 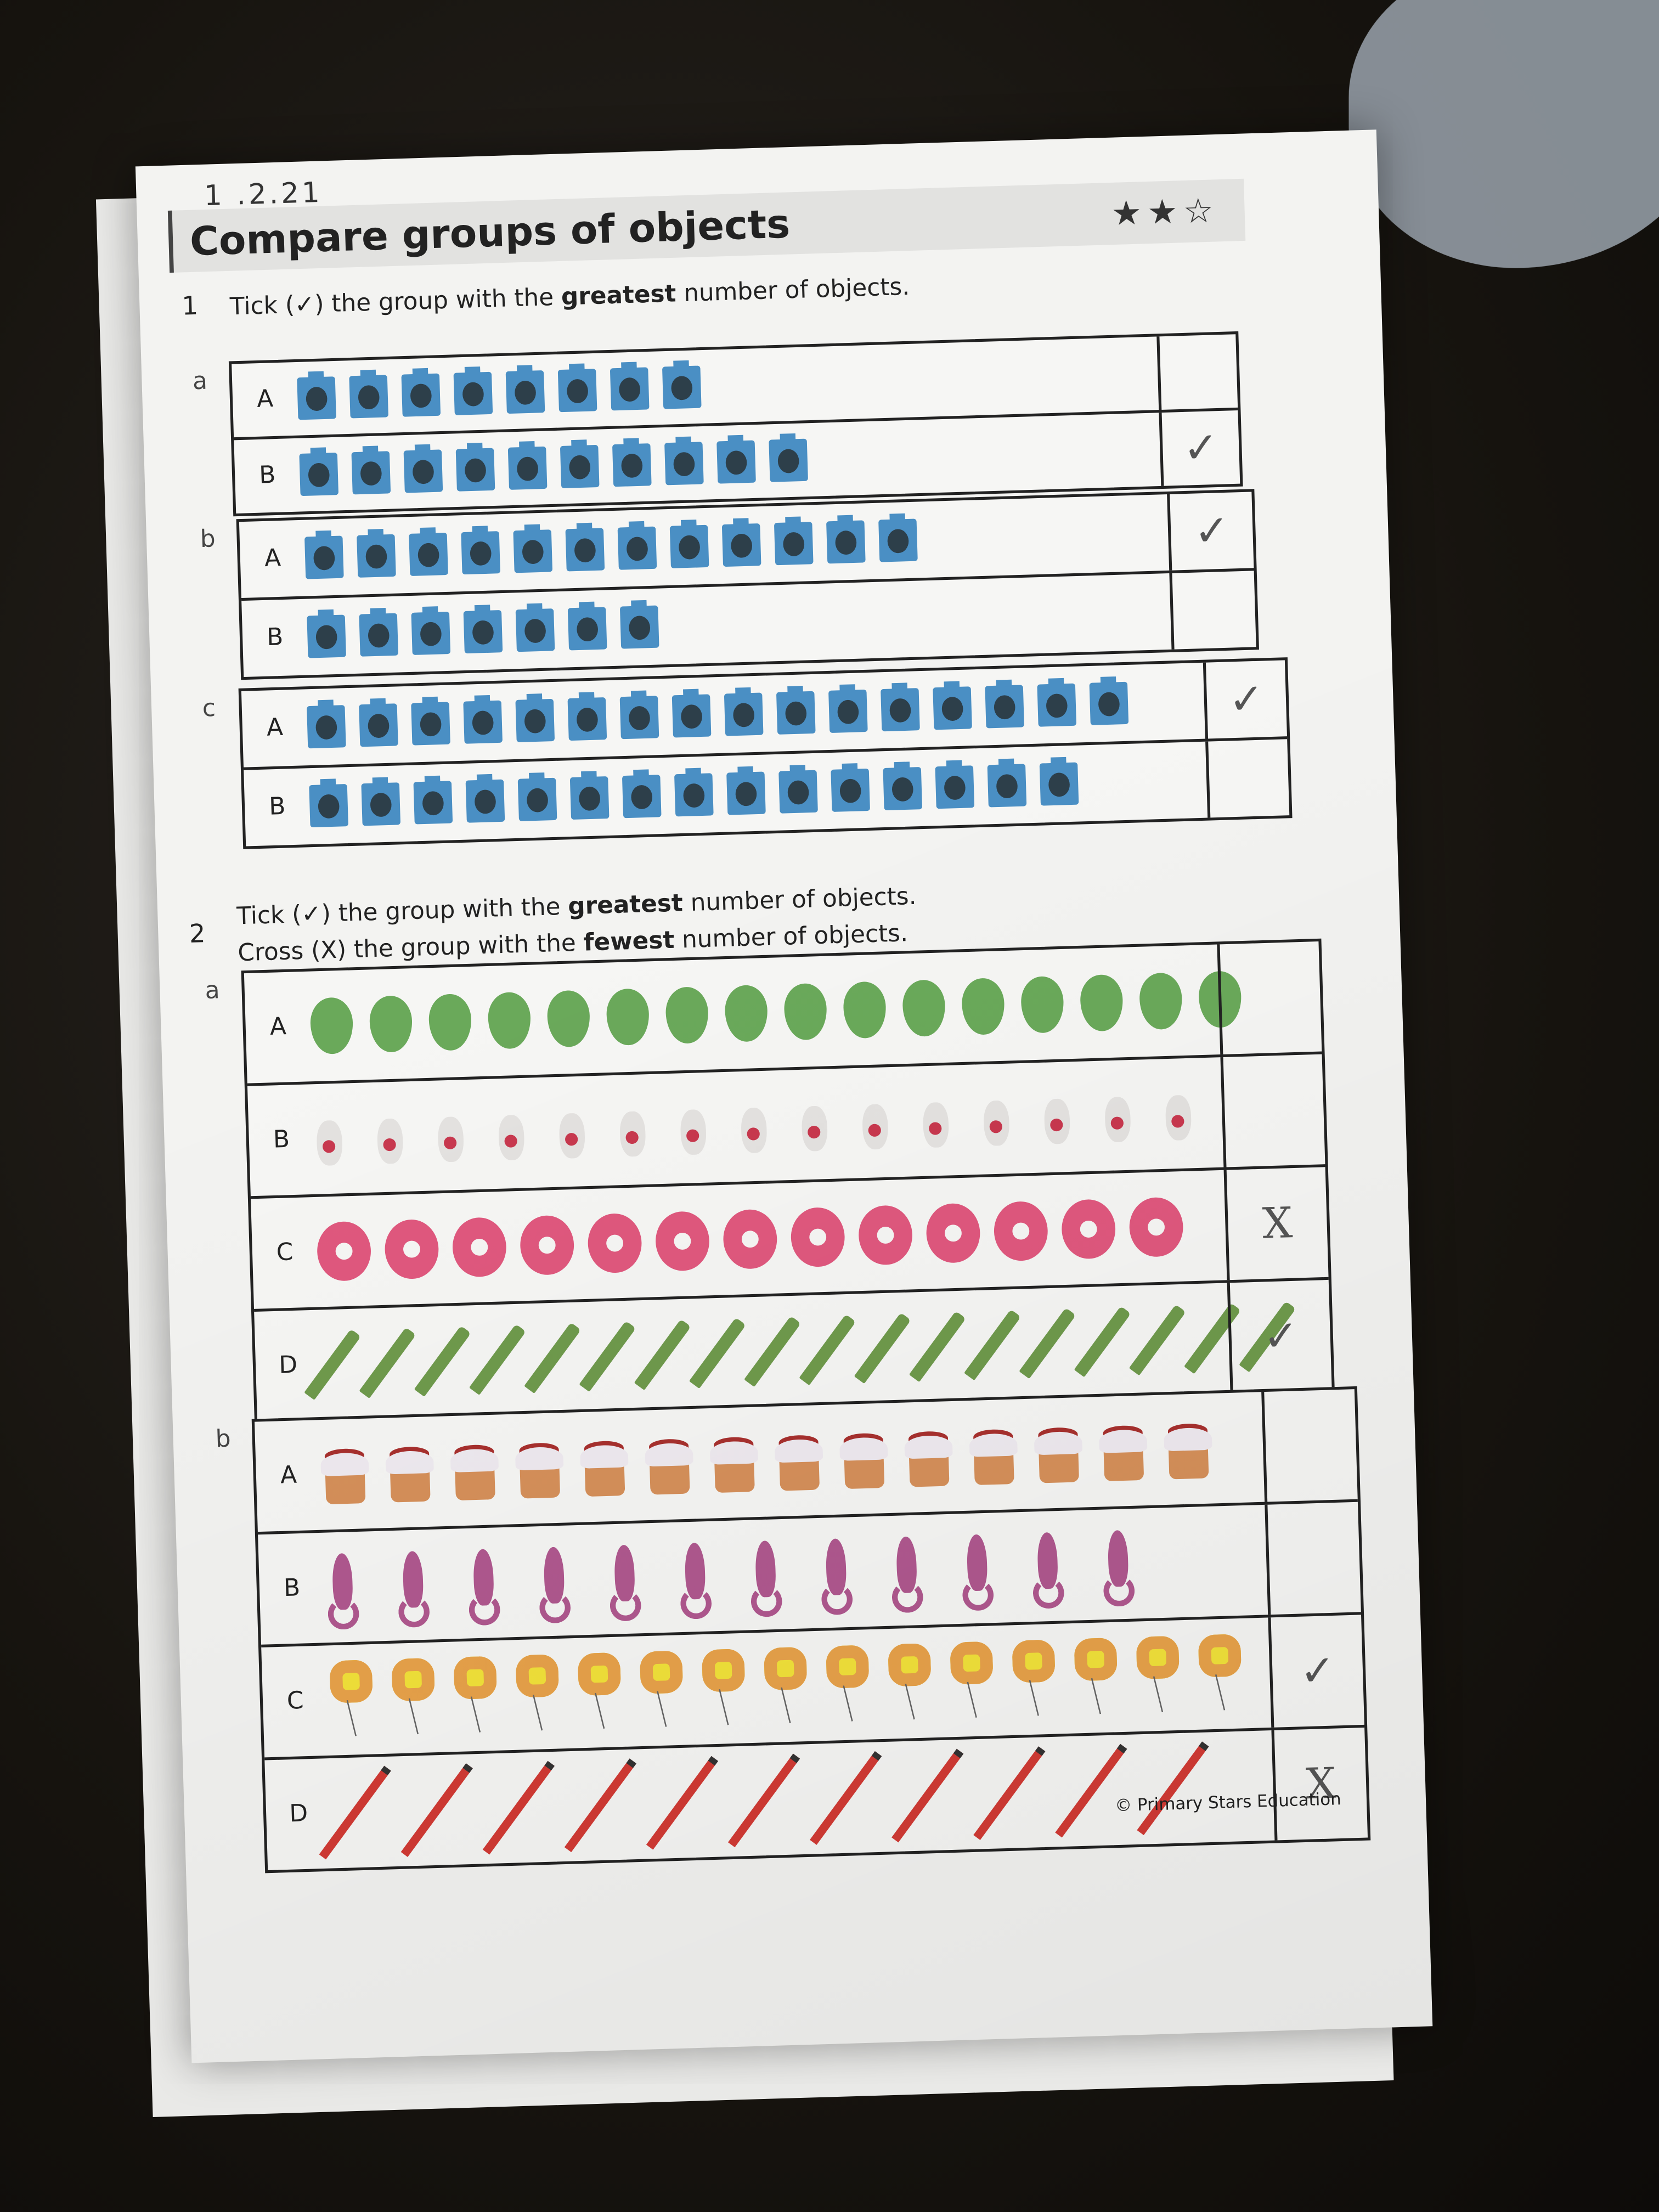 What do you see at coordinates (1503, 134) in the screenshot?
I see `fabric-corner` at bounding box center [1503, 134].